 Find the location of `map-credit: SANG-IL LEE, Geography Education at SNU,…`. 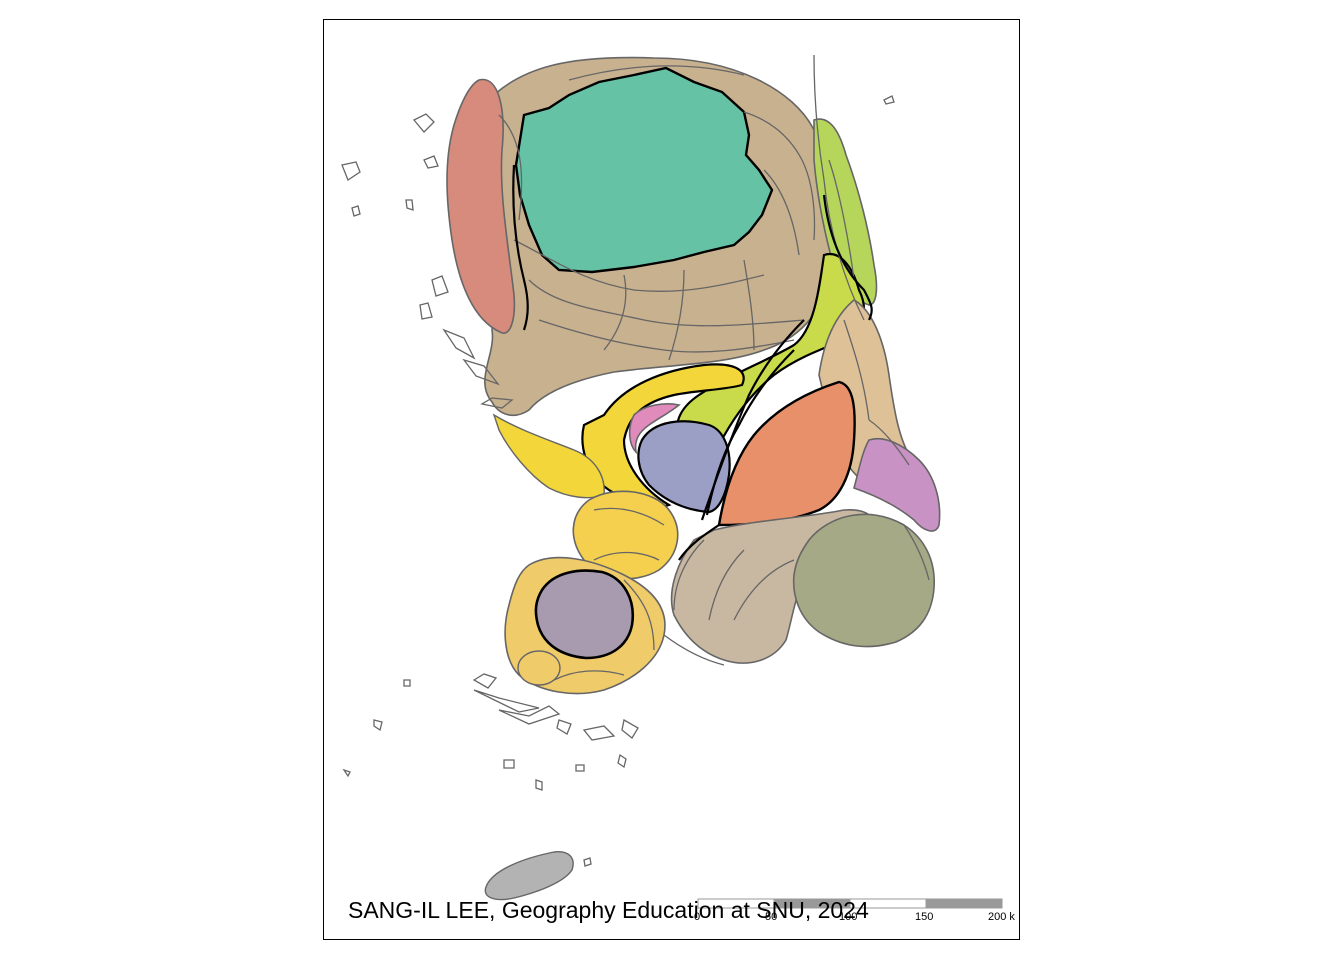

map-credit: SANG-IL LEE, Geography Education at SNU,… is located at coordinates (608, 910).